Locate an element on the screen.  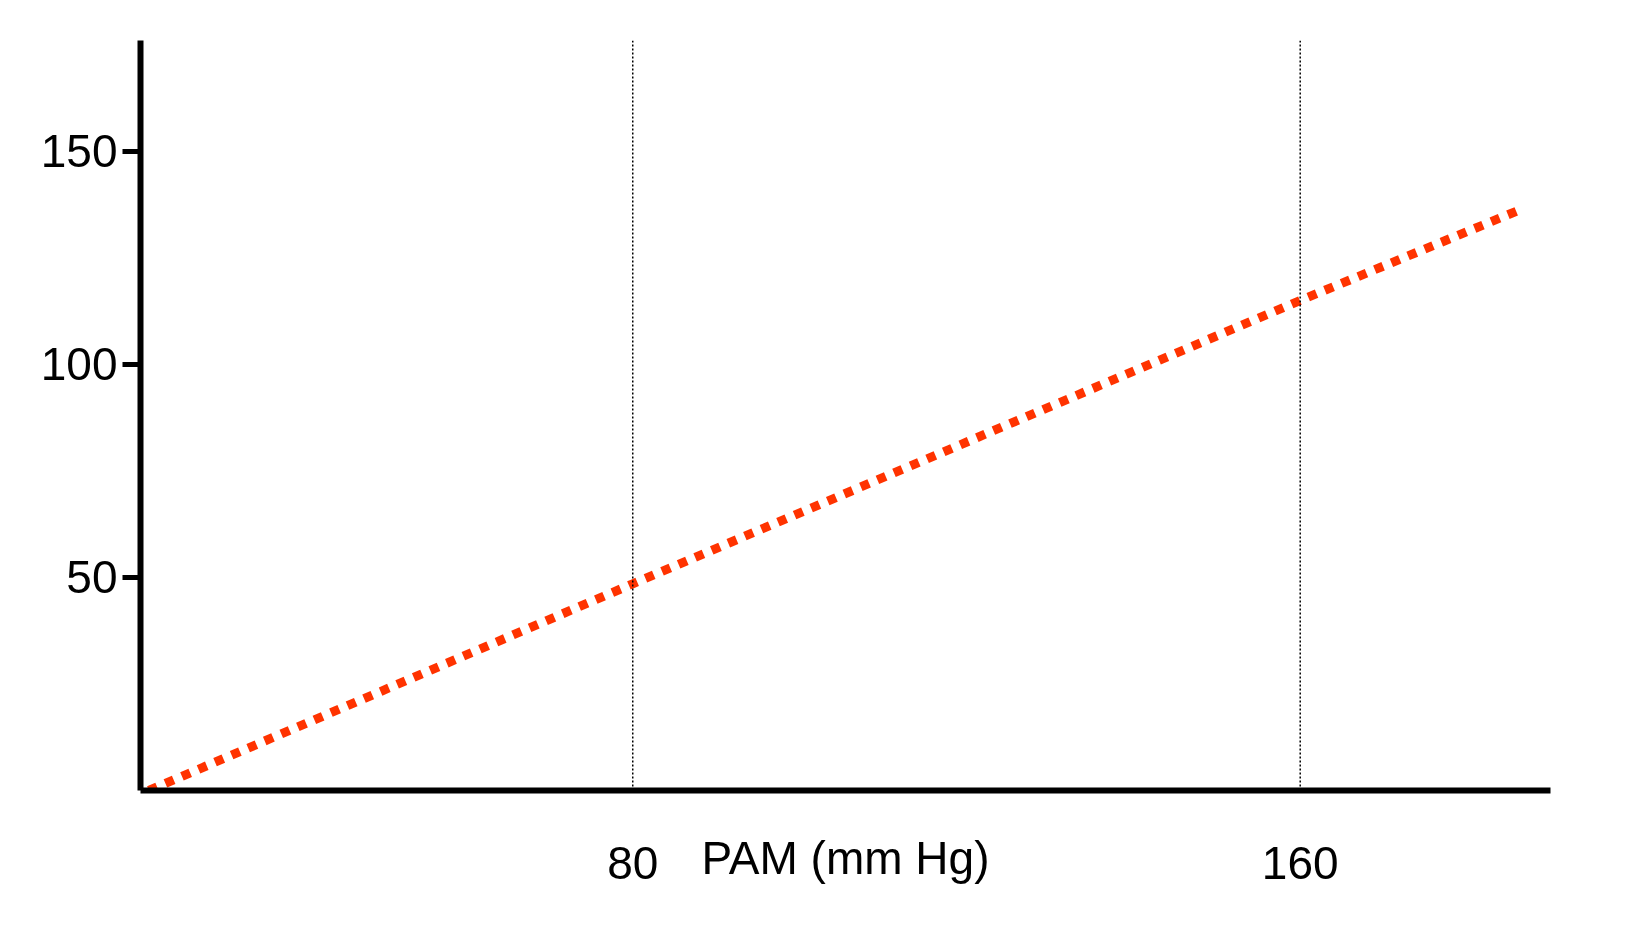
x-tick-label: 160 is located at coordinates (1300, 862).